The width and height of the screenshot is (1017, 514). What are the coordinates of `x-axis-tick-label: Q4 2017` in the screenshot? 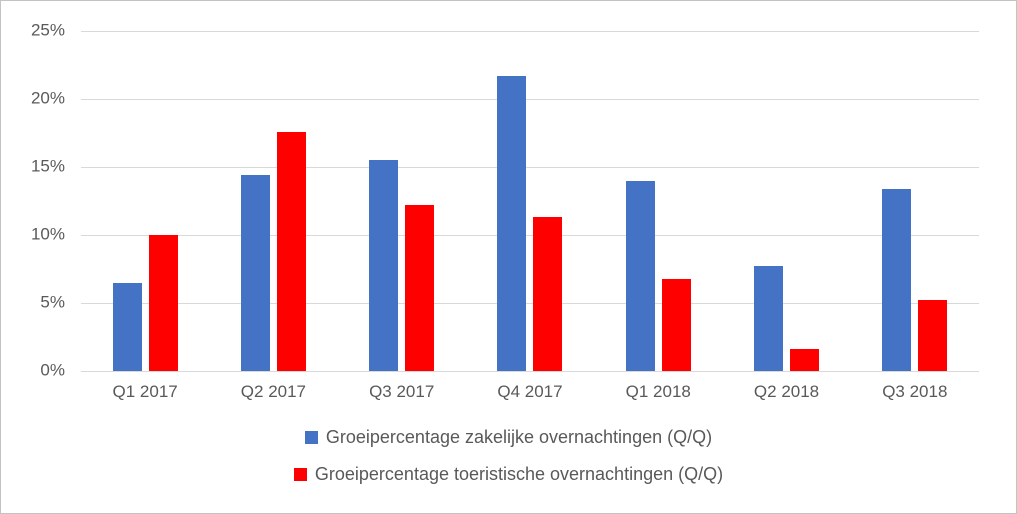 It's located at (530, 391).